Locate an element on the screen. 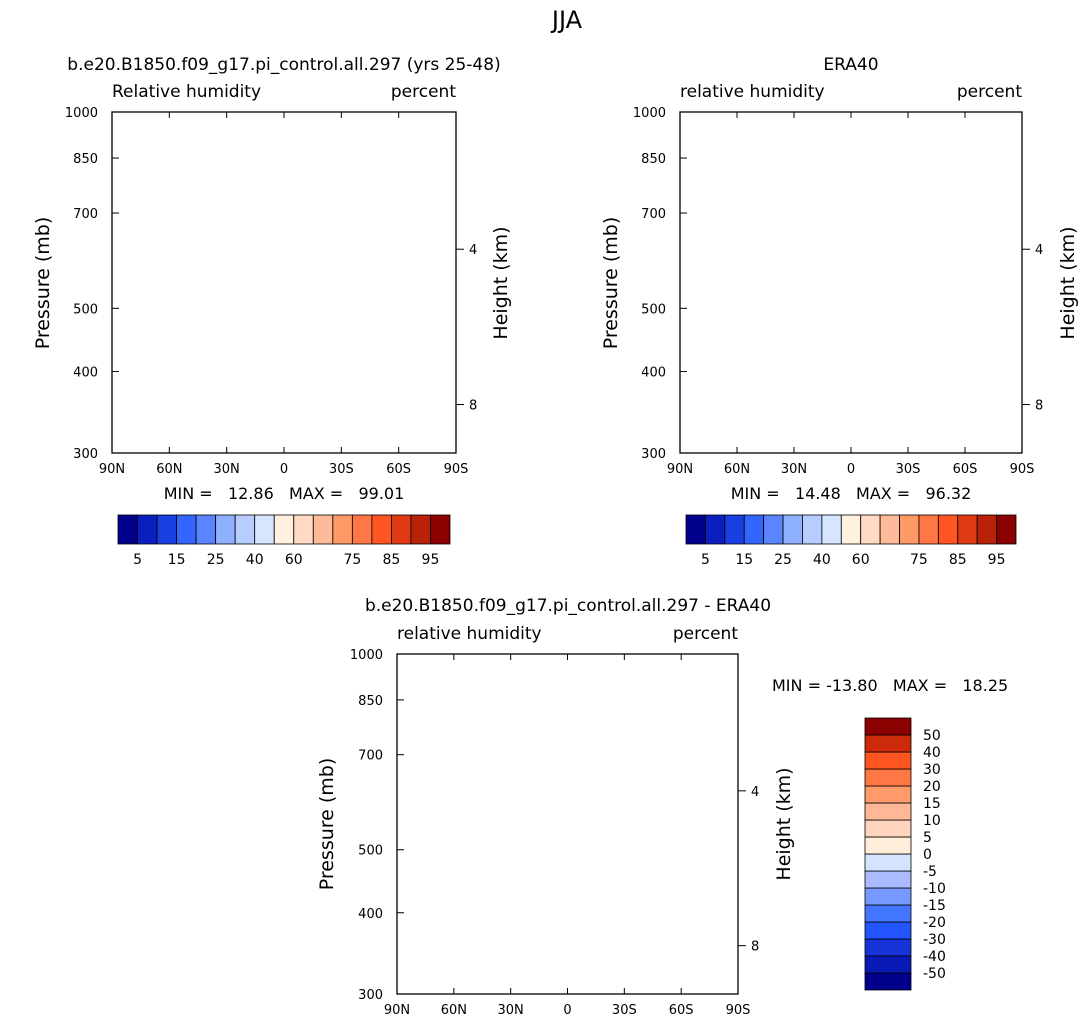 This screenshot has height=1028, width=1084. colorbar-label: -30 is located at coordinates (934, 940).